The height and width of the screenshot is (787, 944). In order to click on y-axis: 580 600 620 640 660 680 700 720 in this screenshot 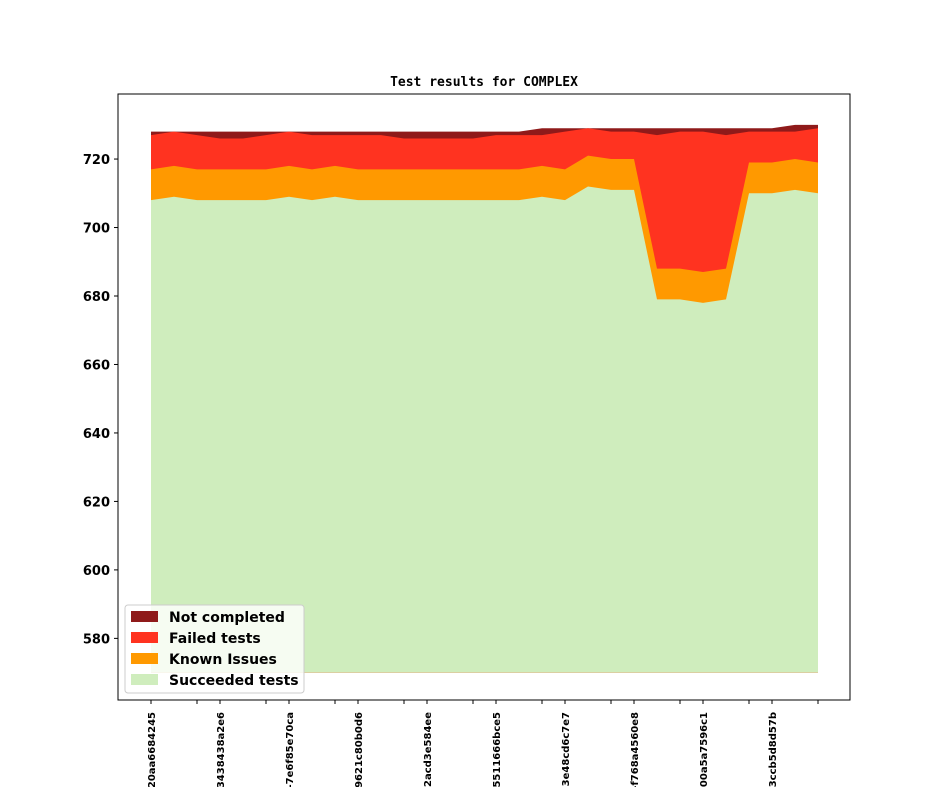, I will do `click(100, 400)`.